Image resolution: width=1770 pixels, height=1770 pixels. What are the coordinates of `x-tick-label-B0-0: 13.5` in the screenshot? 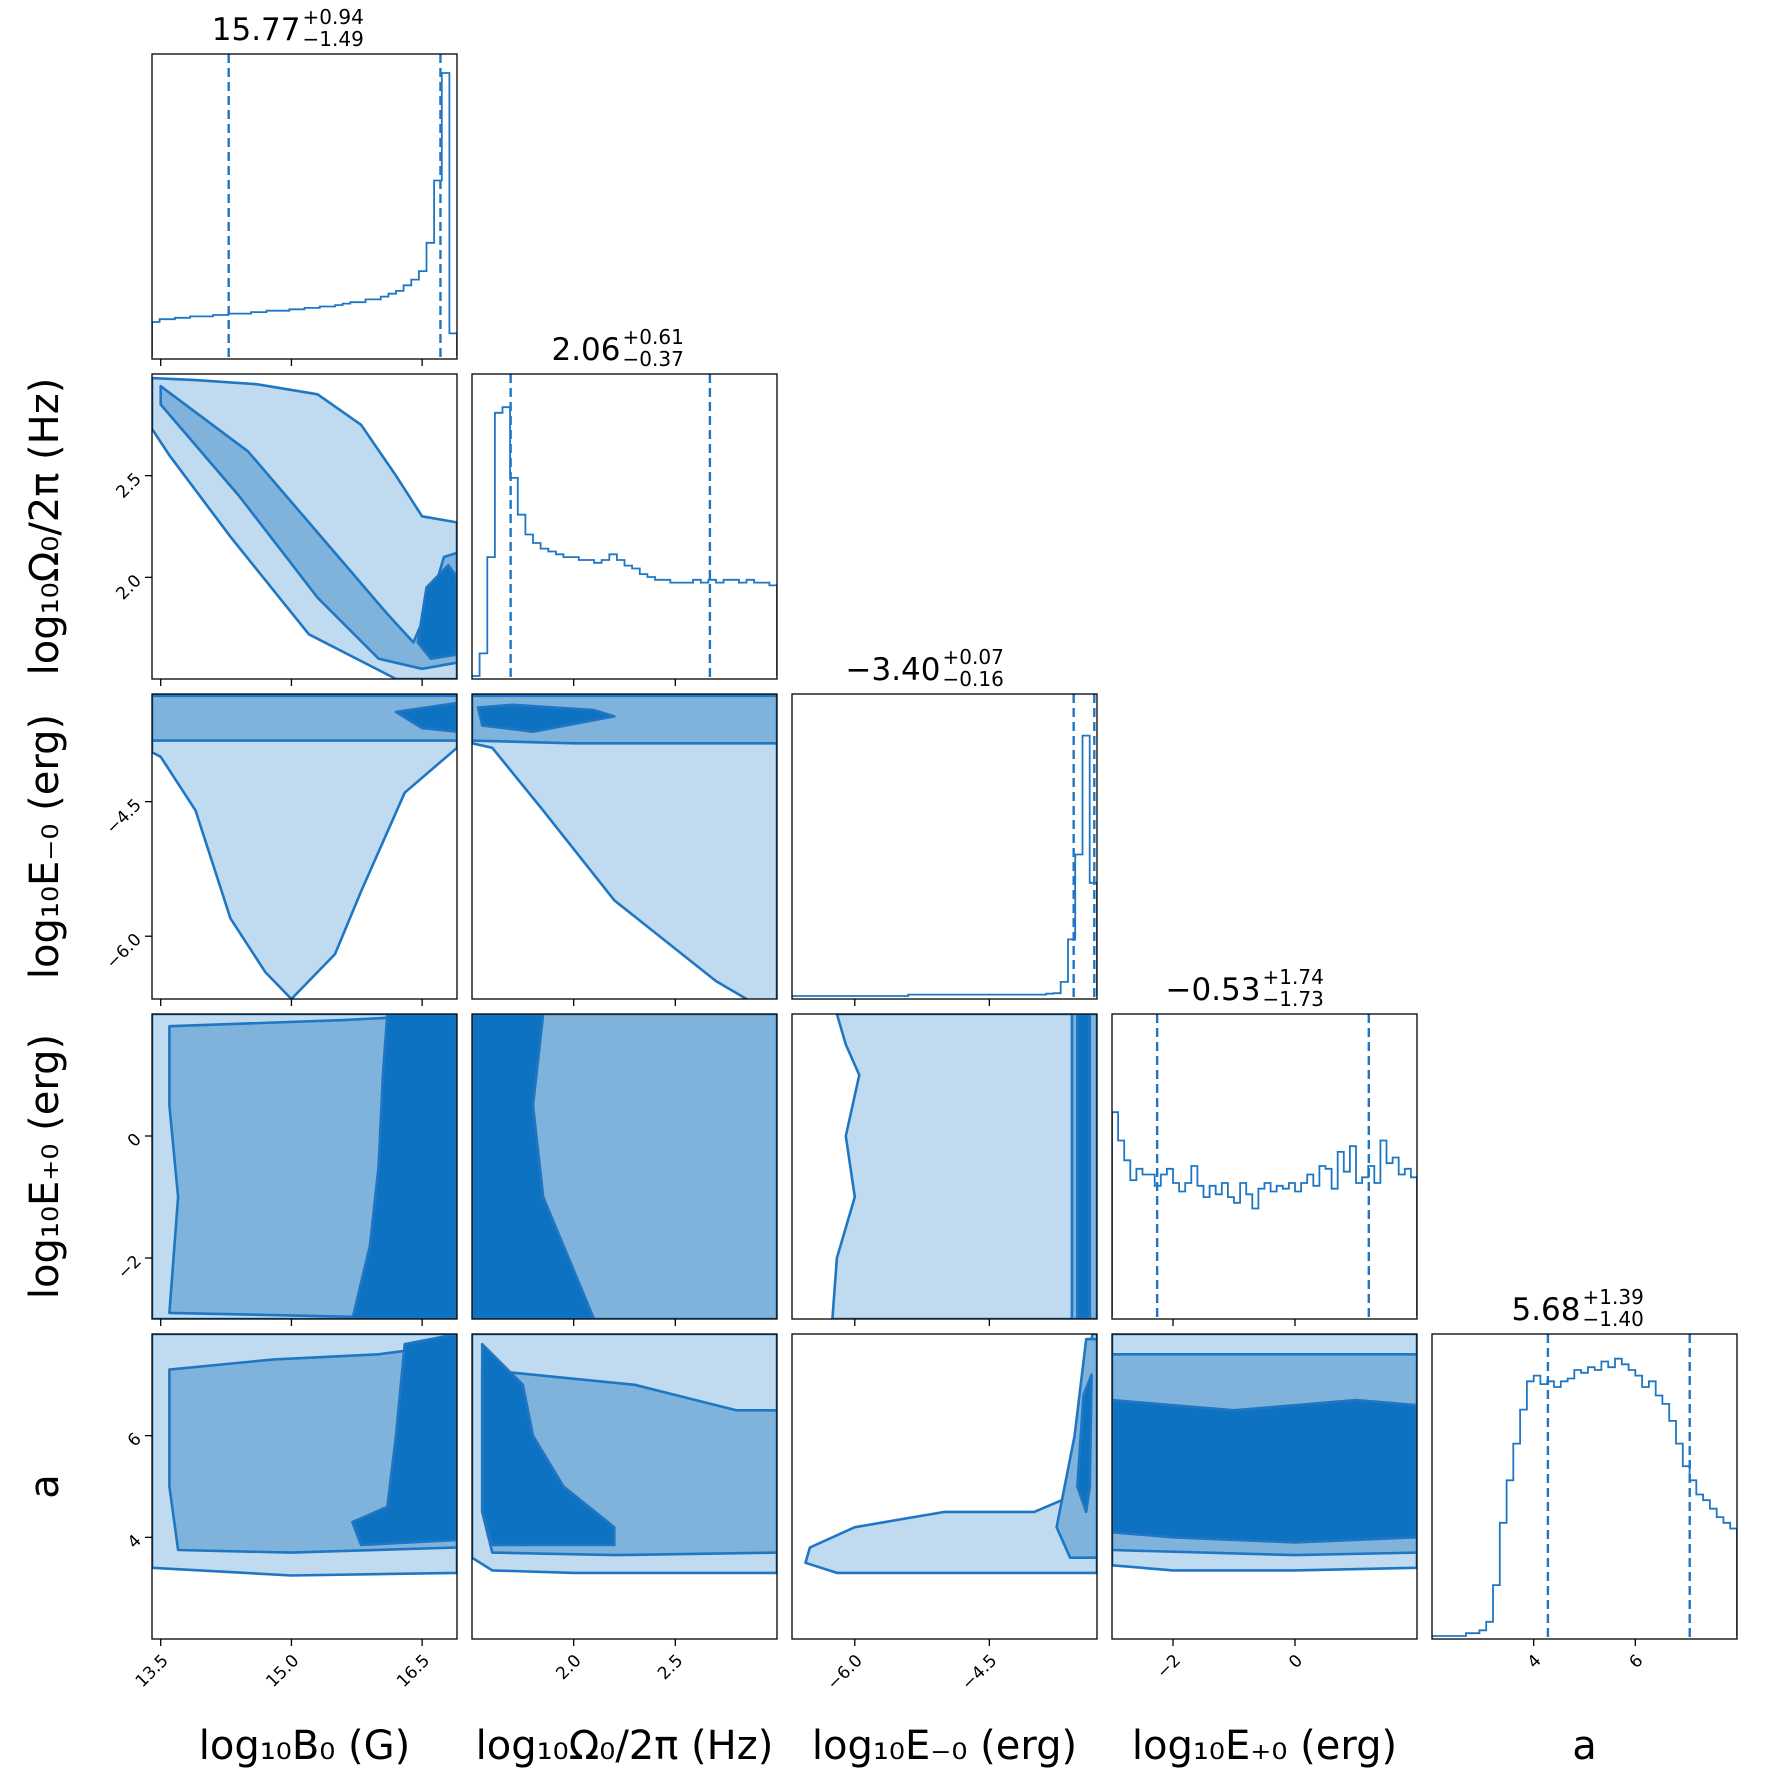 It's located at (152, 1671).